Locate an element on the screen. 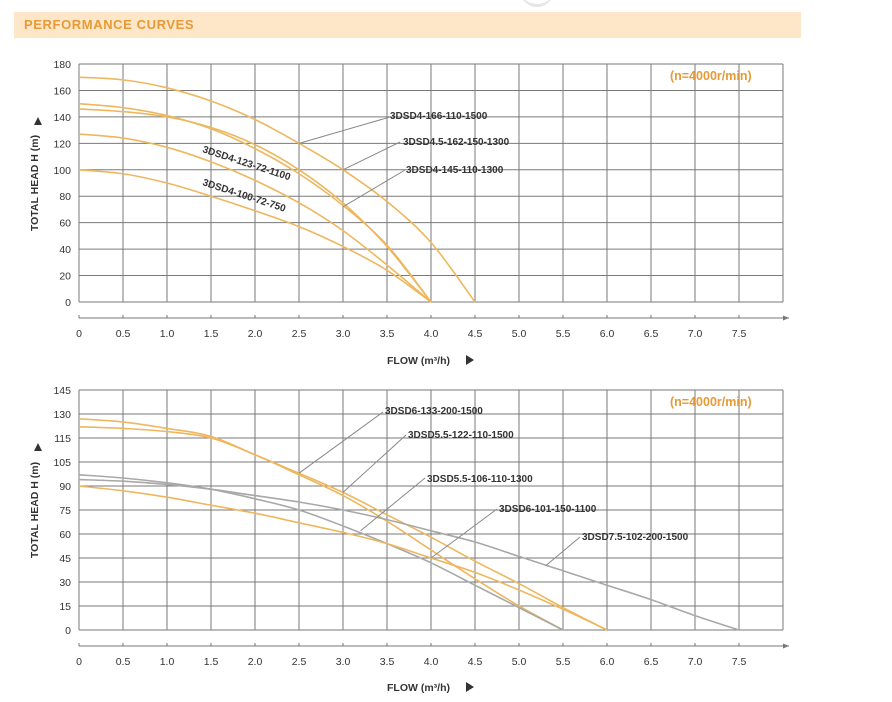 This screenshot has height=702, width=892. y-tick-label: 15 is located at coordinates (65, 607).